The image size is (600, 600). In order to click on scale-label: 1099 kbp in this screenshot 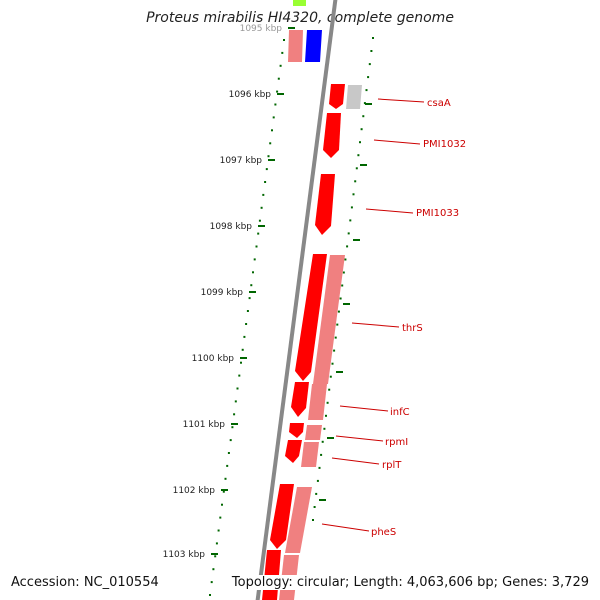, I will do `click(222, 293)`.